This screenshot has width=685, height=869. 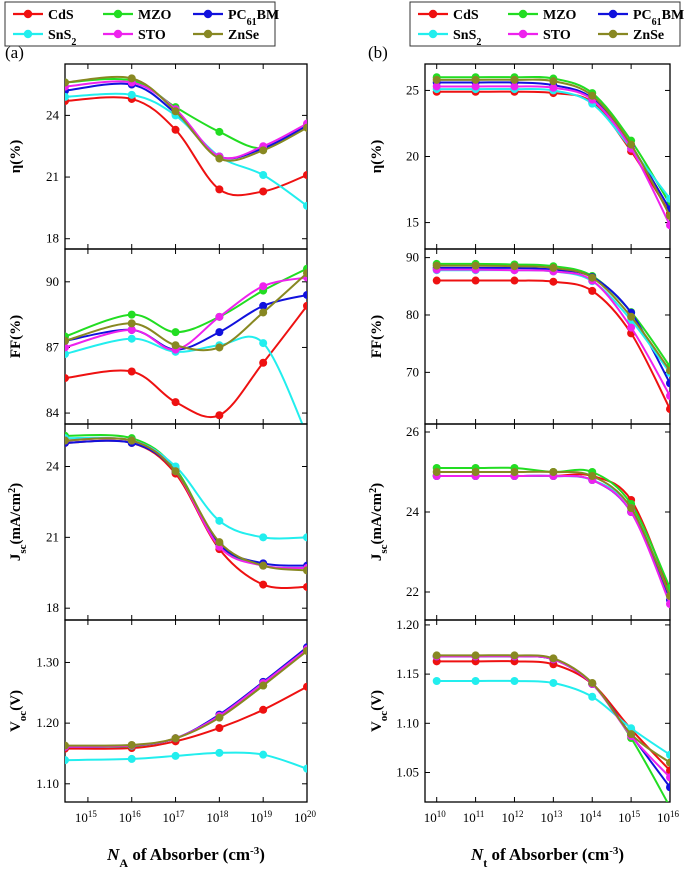 What do you see at coordinates (53, 346) in the screenshot?
I see `y-tick-label: 87` at bounding box center [53, 346].